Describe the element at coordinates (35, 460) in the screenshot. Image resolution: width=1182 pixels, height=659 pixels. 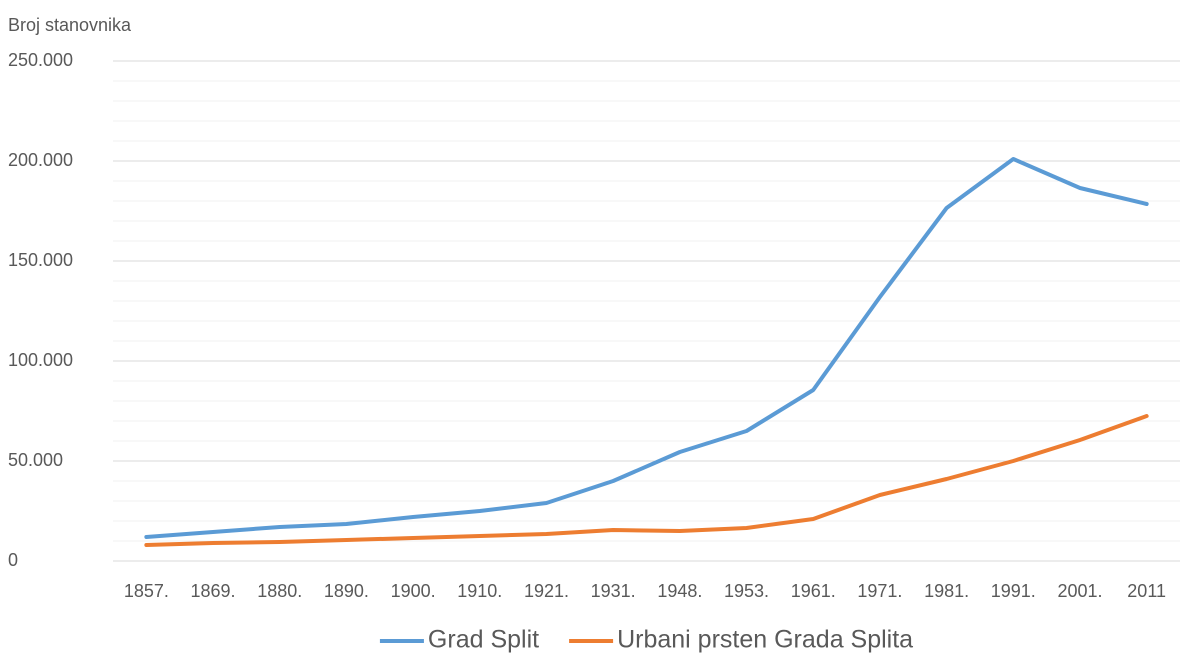
I see `y-tick-label: 50.000` at that location.